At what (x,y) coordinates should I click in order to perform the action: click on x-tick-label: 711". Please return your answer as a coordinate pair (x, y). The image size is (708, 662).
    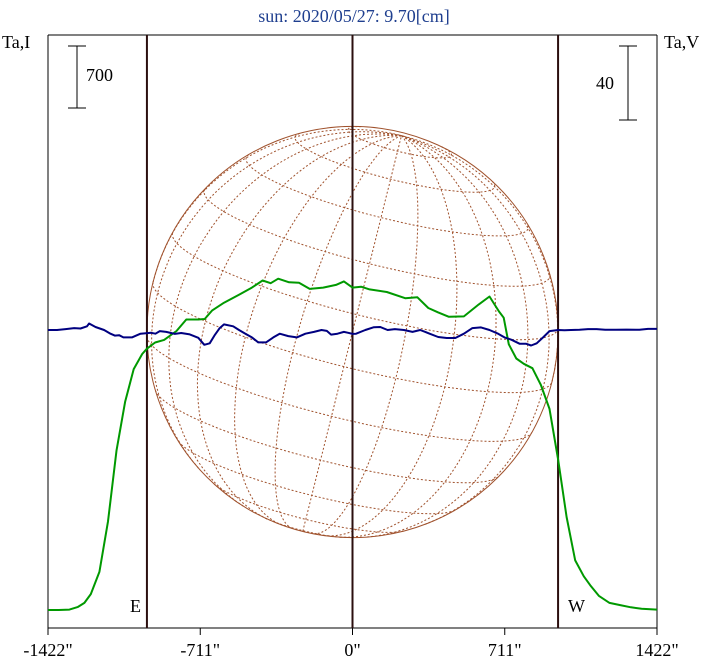
    Looking at the image, I should click on (505, 650).